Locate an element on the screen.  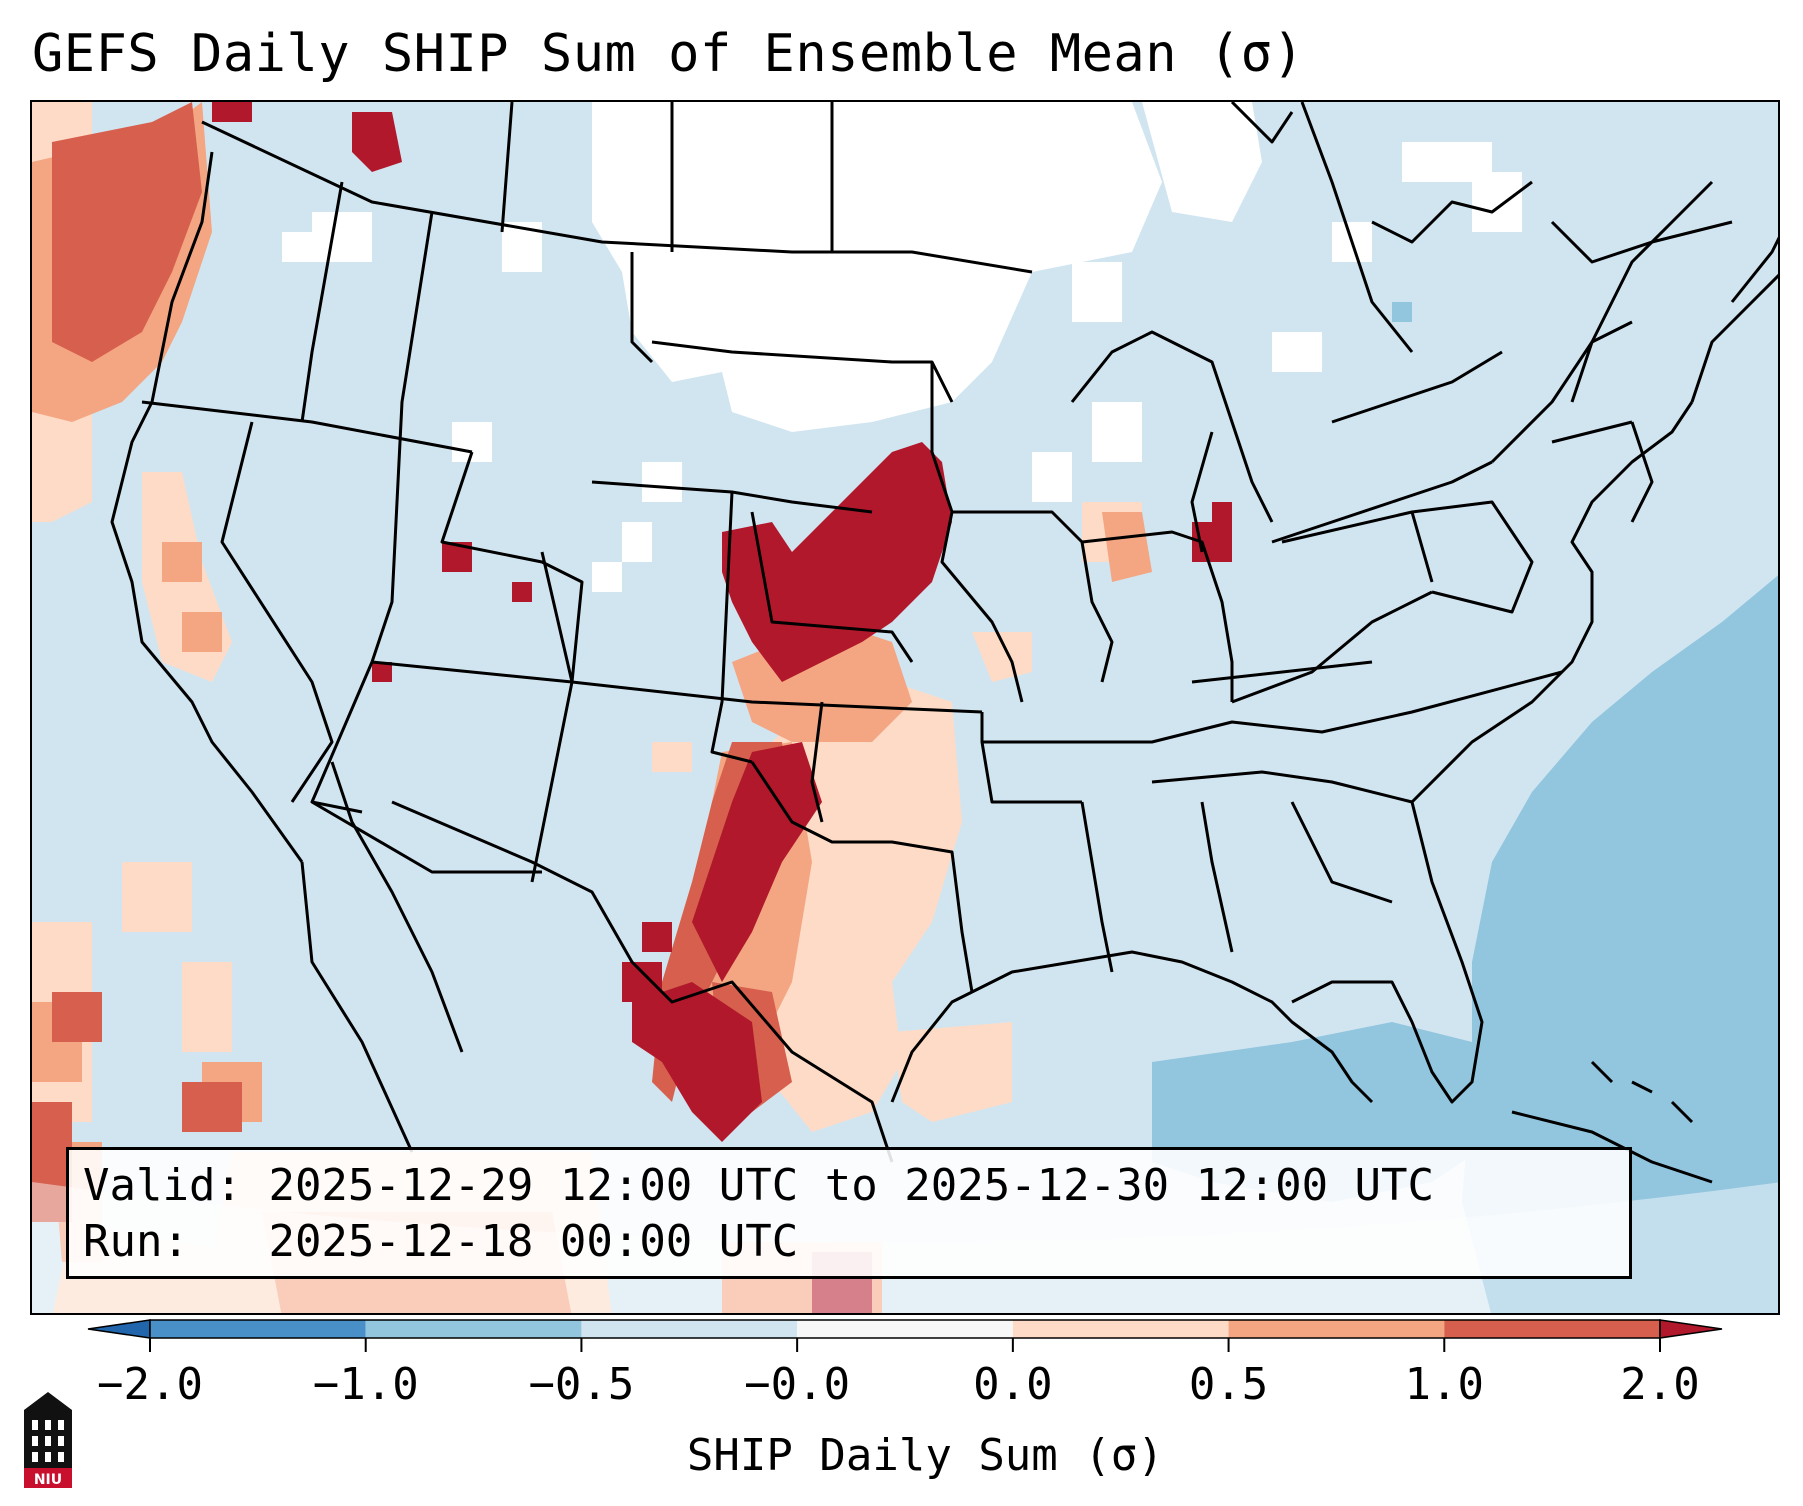
valid-label: Valid: is located at coordinates (162, 1185).